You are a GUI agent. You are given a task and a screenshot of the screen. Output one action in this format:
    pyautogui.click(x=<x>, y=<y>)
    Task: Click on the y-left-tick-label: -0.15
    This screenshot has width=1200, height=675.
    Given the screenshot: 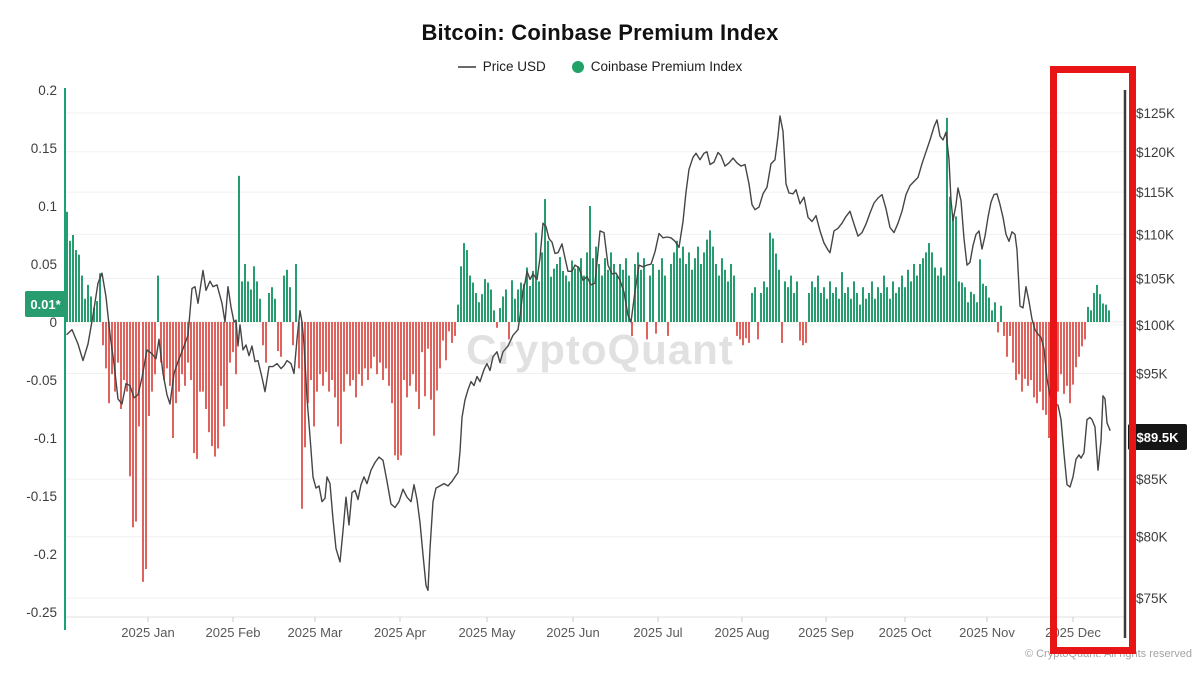 What is the action you would take?
    pyautogui.click(x=41, y=496)
    